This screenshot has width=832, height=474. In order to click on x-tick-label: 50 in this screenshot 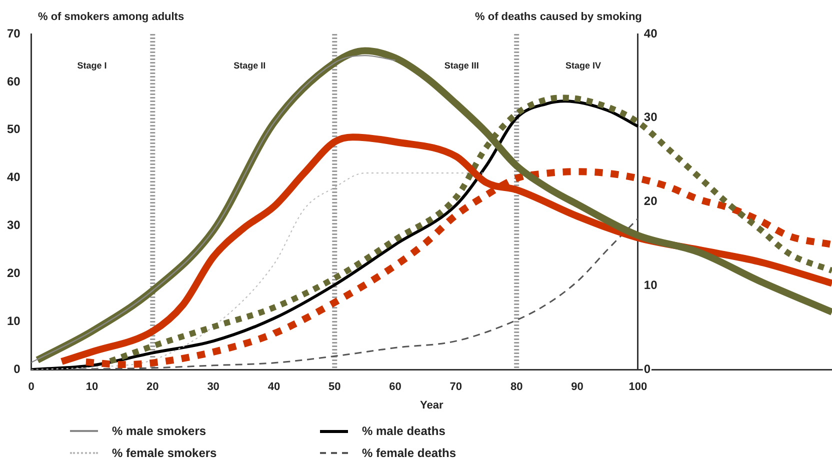, I will do `click(334, 387)`.